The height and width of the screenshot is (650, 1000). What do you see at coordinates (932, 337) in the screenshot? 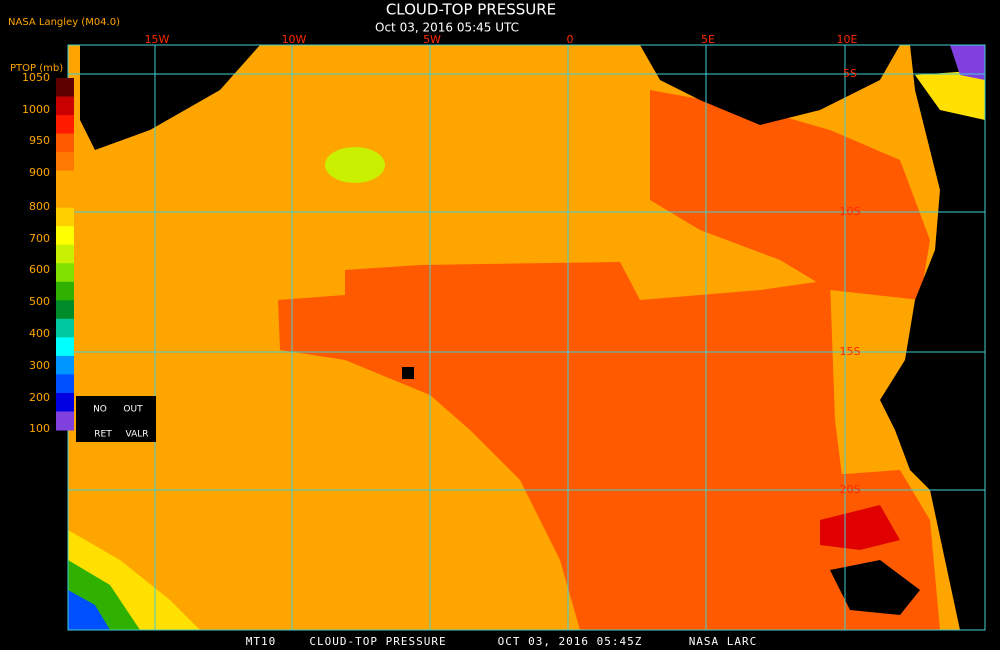
I see `land-africa` at bounding box center [932, 337].